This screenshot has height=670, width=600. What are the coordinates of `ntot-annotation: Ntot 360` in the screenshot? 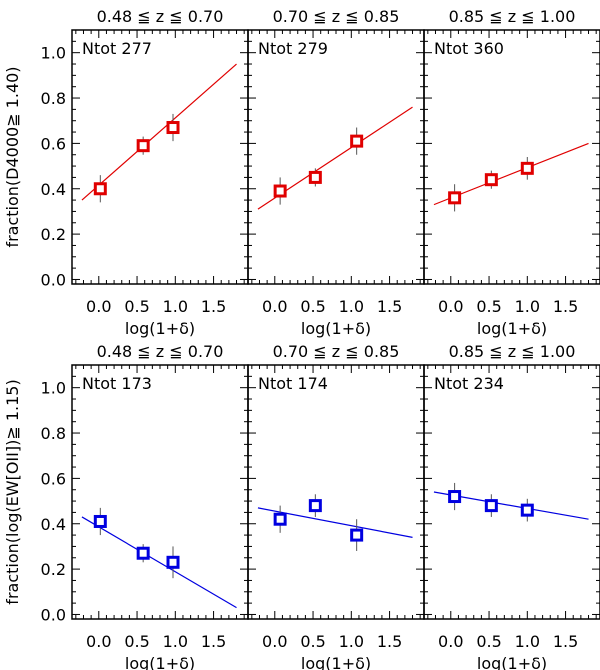 It's located at (469, 48).